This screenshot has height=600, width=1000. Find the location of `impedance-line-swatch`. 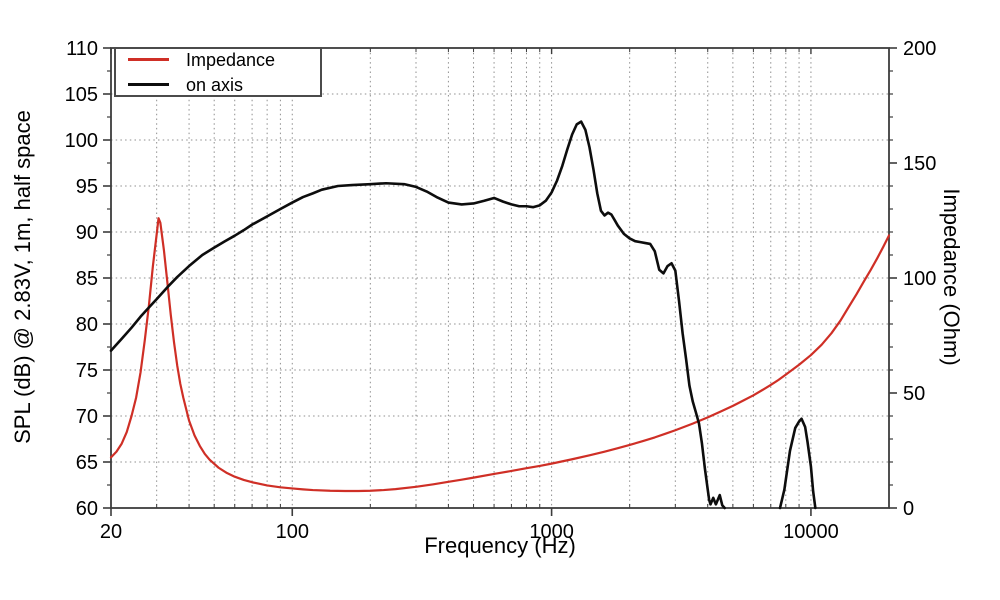

impedance-line-swatch is located at coordinates (148, 59).